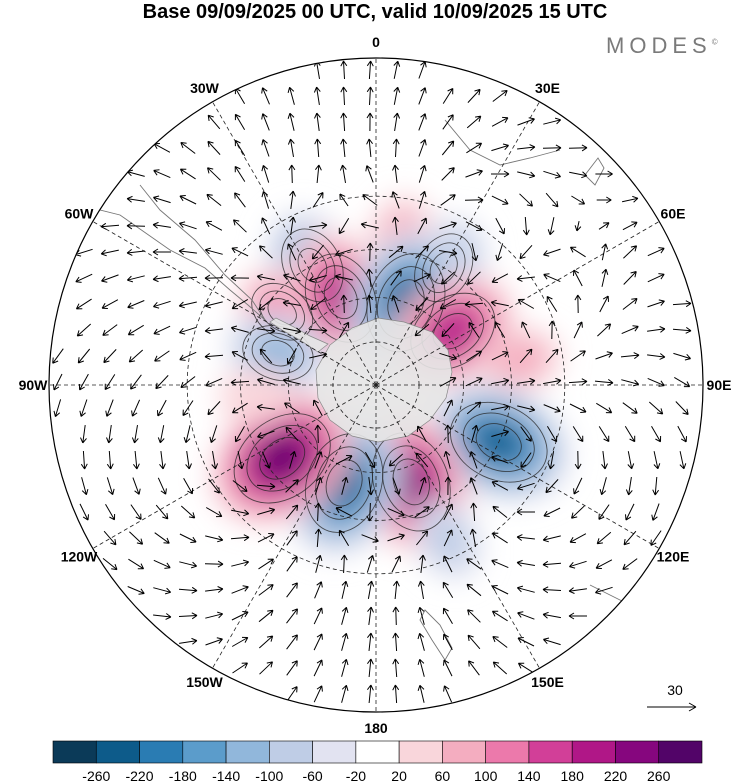 Image resolution: width=750 pixels, height=783 pixels. Describe the element at coordinates (139, 775) in the screenshot. I see `colorbar-tick-label: -220` at that location.